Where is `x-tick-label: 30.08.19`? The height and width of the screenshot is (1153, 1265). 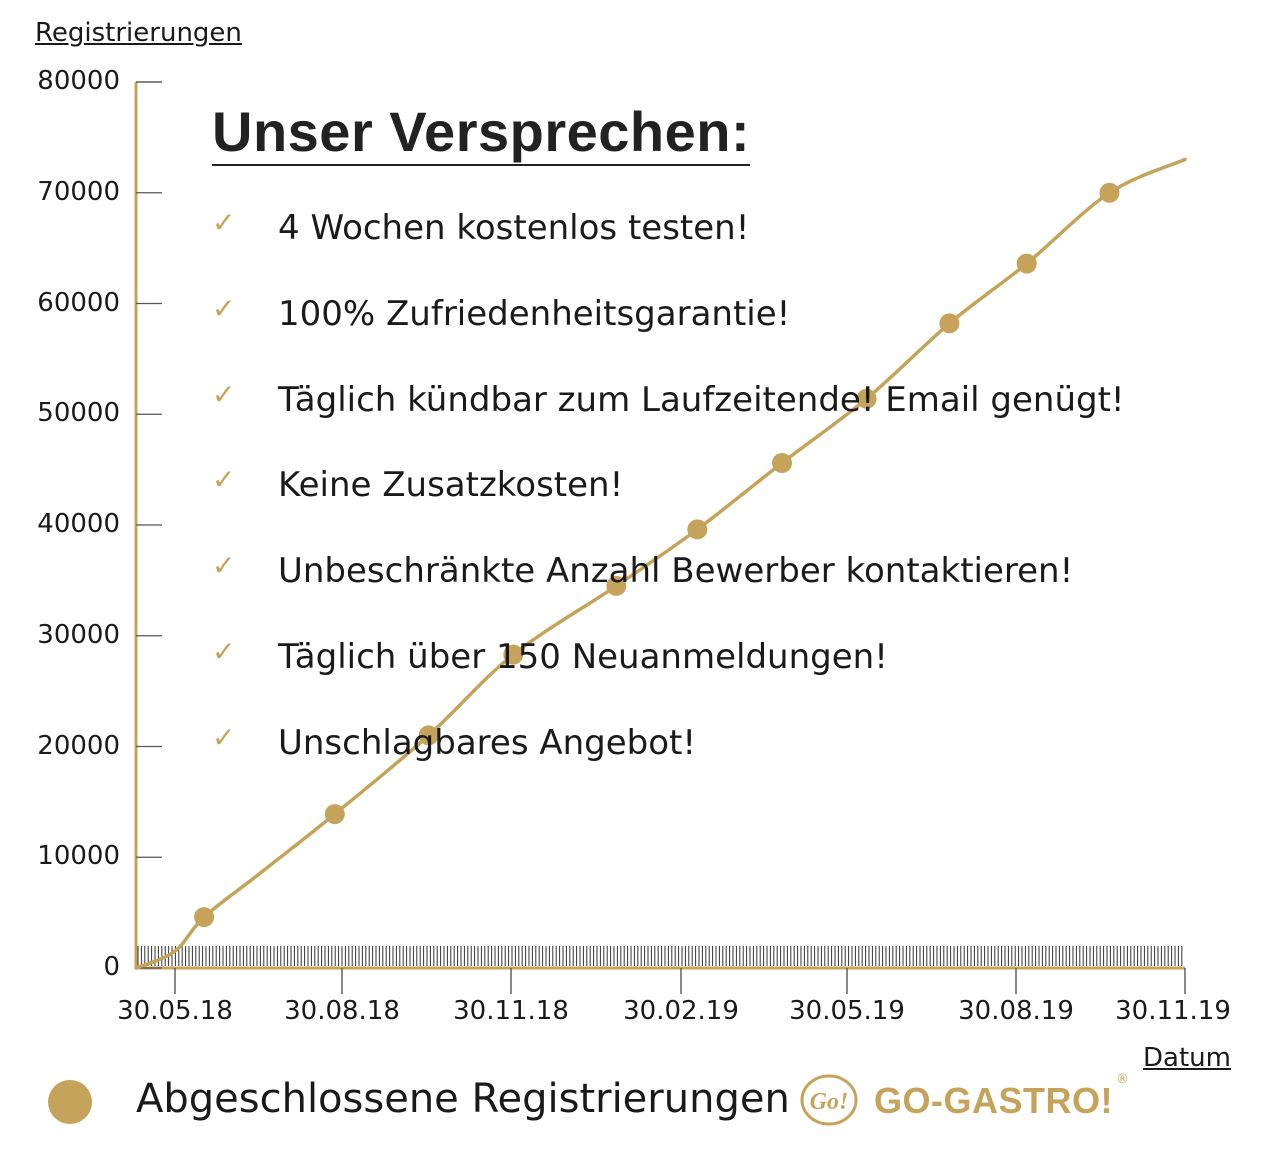
x-tick-label: 30.08.19 is located at coordinates (1016, 1011).